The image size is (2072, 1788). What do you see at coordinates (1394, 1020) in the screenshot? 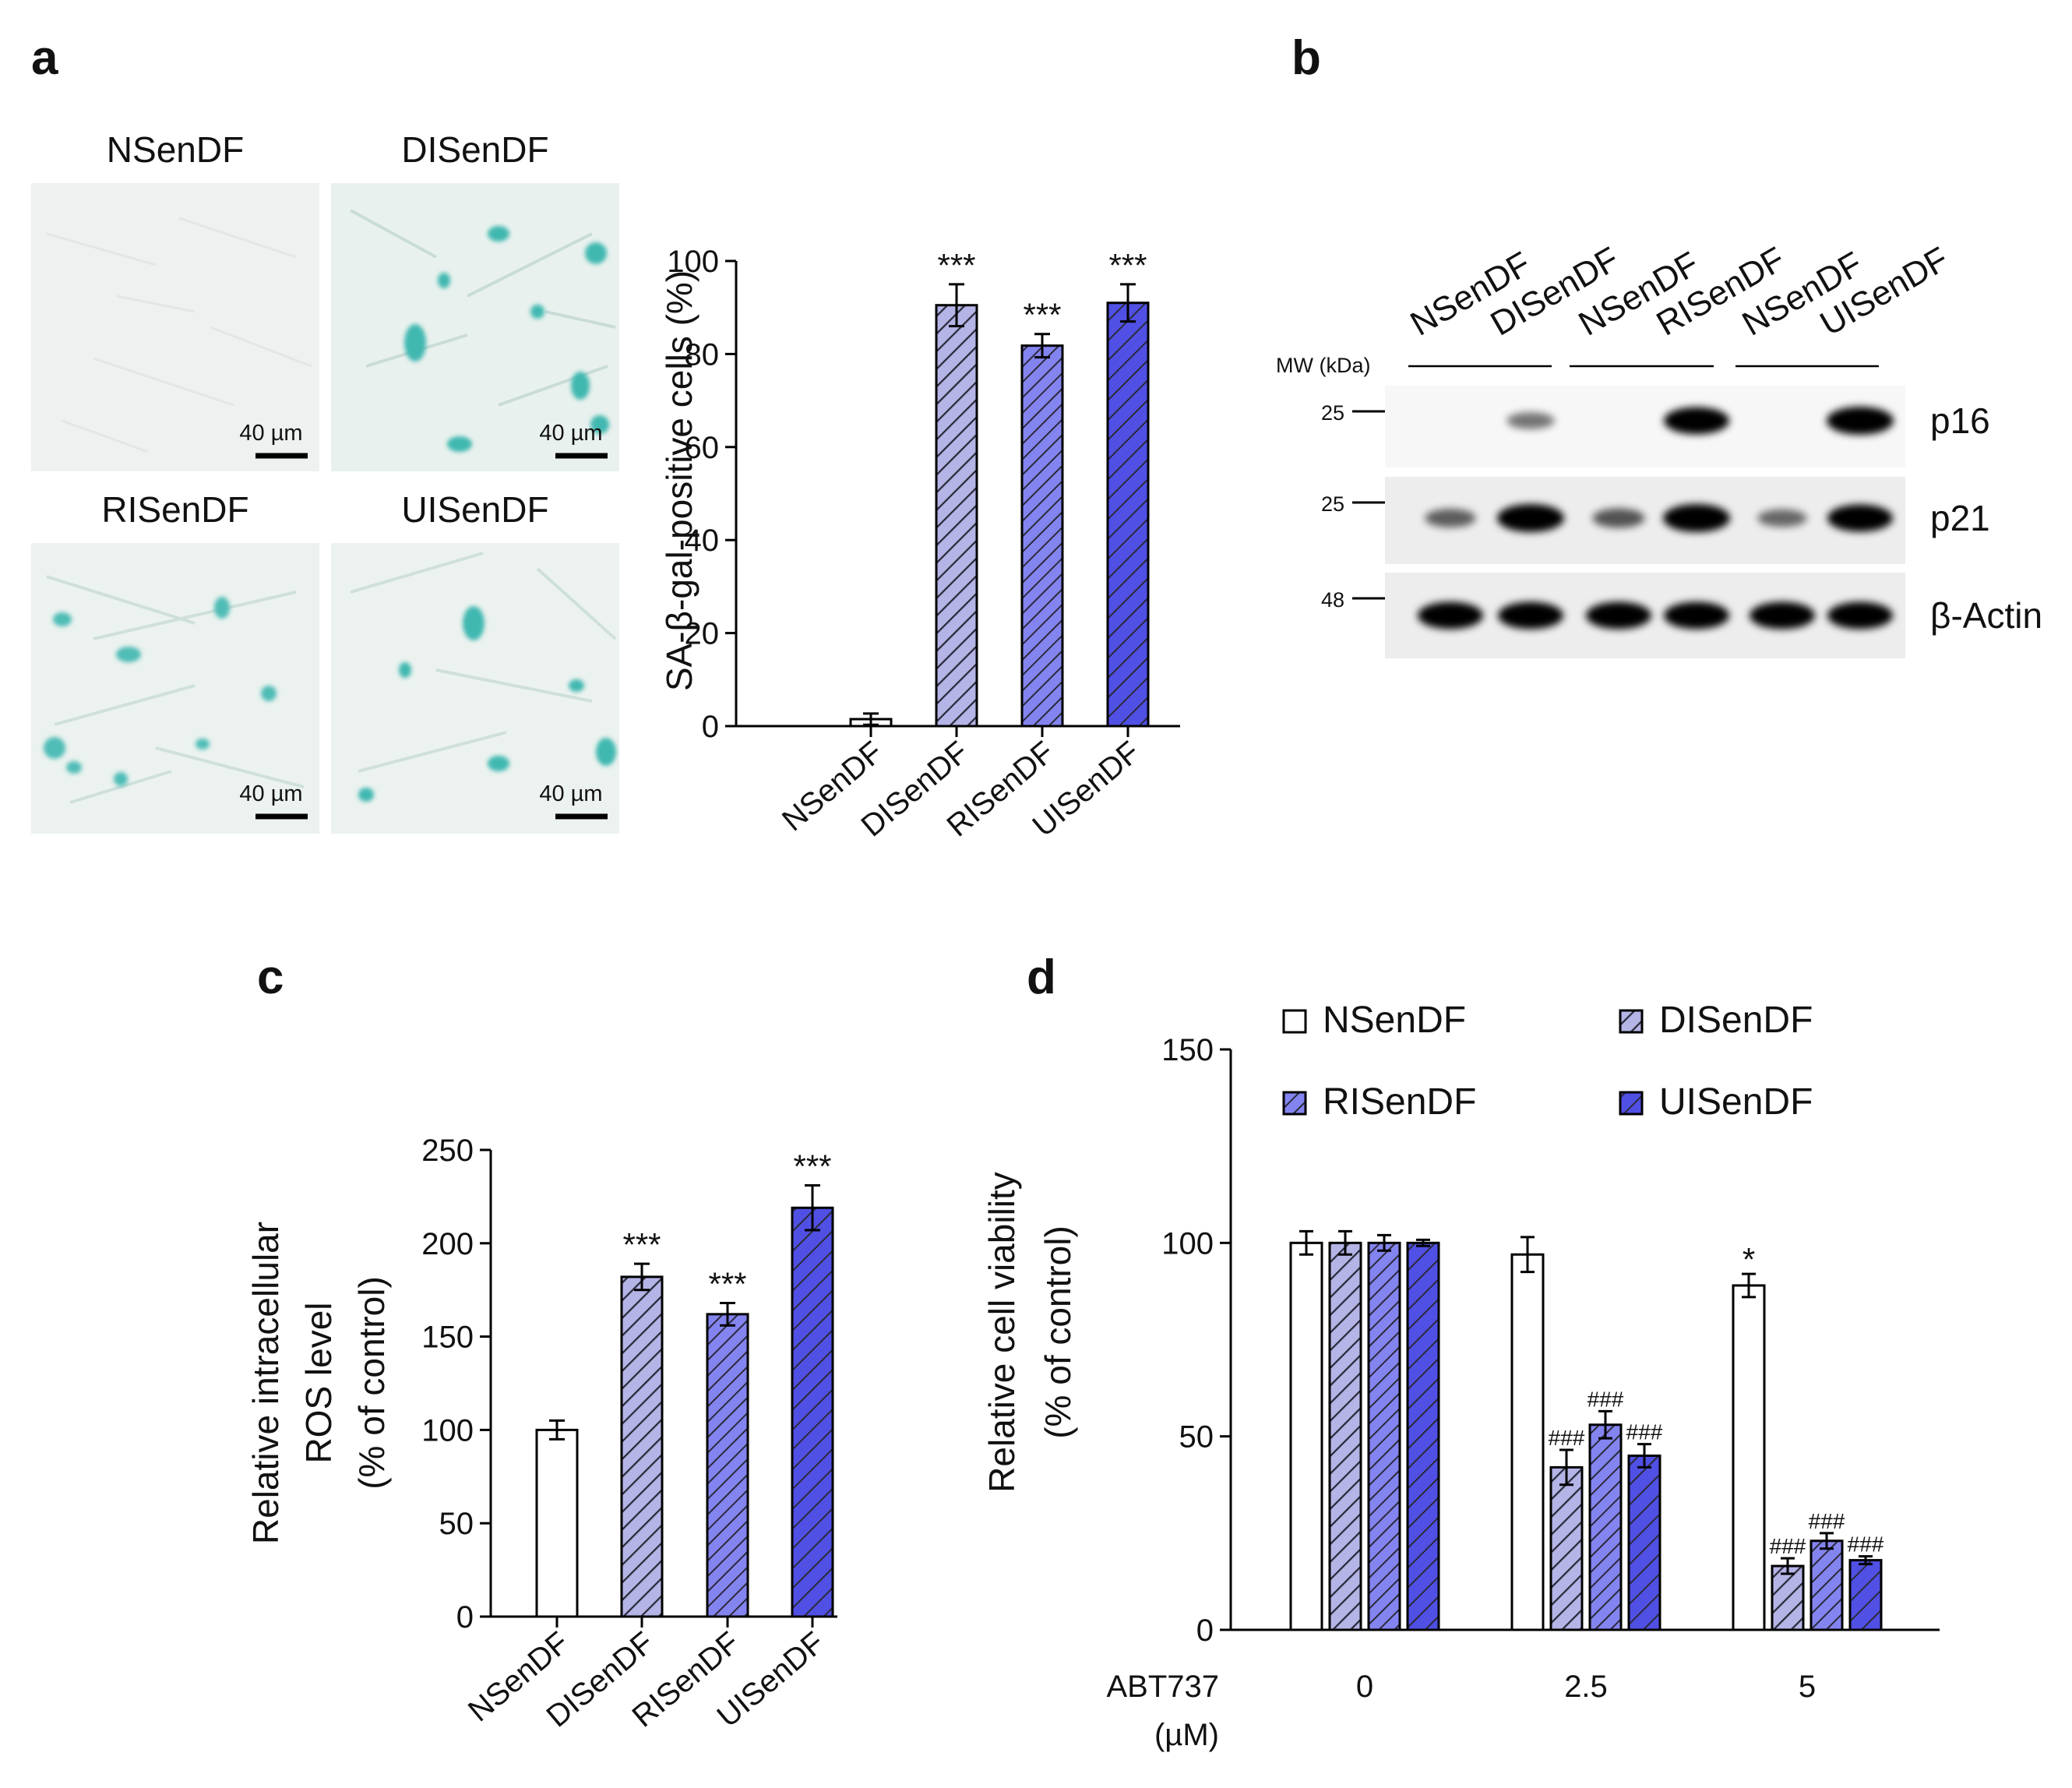
I see `legend-label-nsendf: NSenDF` at bounding box center [1394, 1020].